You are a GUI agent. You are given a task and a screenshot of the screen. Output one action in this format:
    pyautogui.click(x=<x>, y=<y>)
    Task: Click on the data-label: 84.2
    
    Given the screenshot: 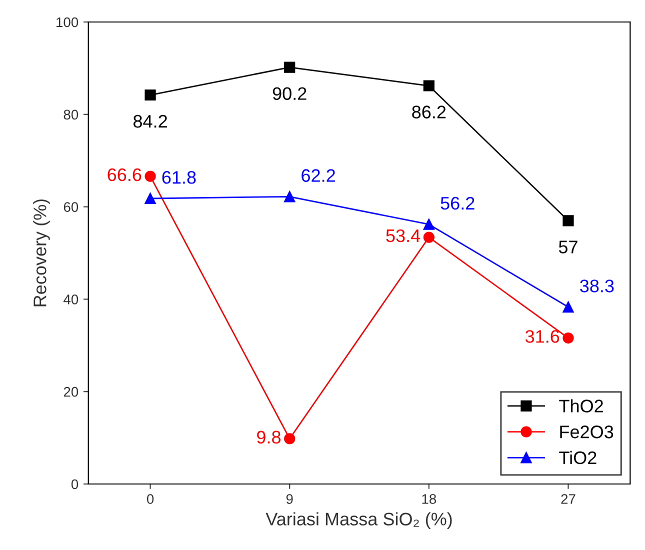 What is the action you would take?
    pyautogui.click(x=150, y=121)
    